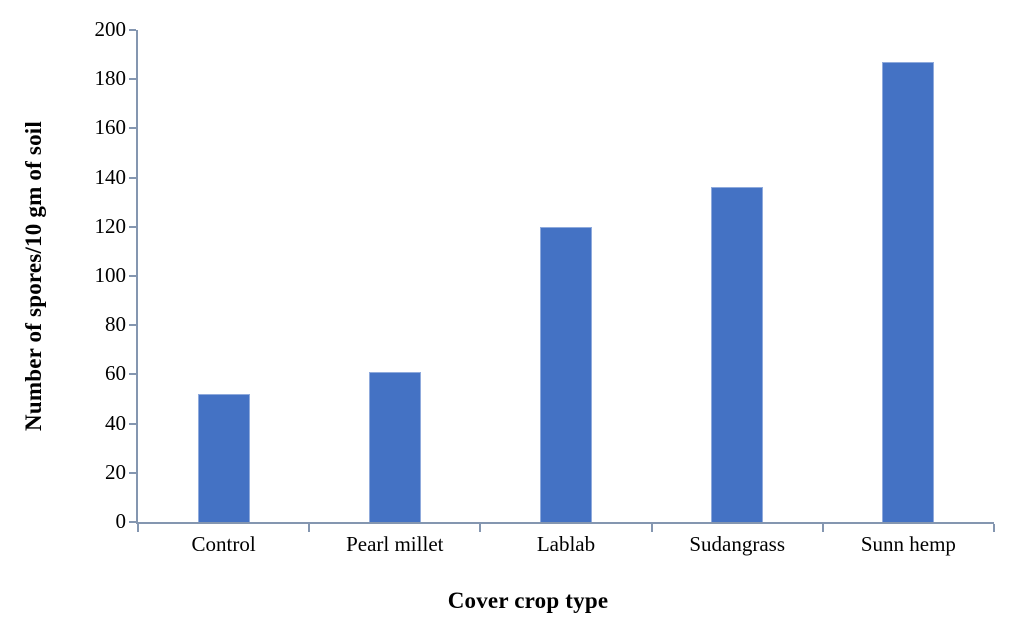  What do you see at coordinates (115, 373) in the screenshot?
I see `y-axis-tick-label: 60` at bounding box center [115, 373].